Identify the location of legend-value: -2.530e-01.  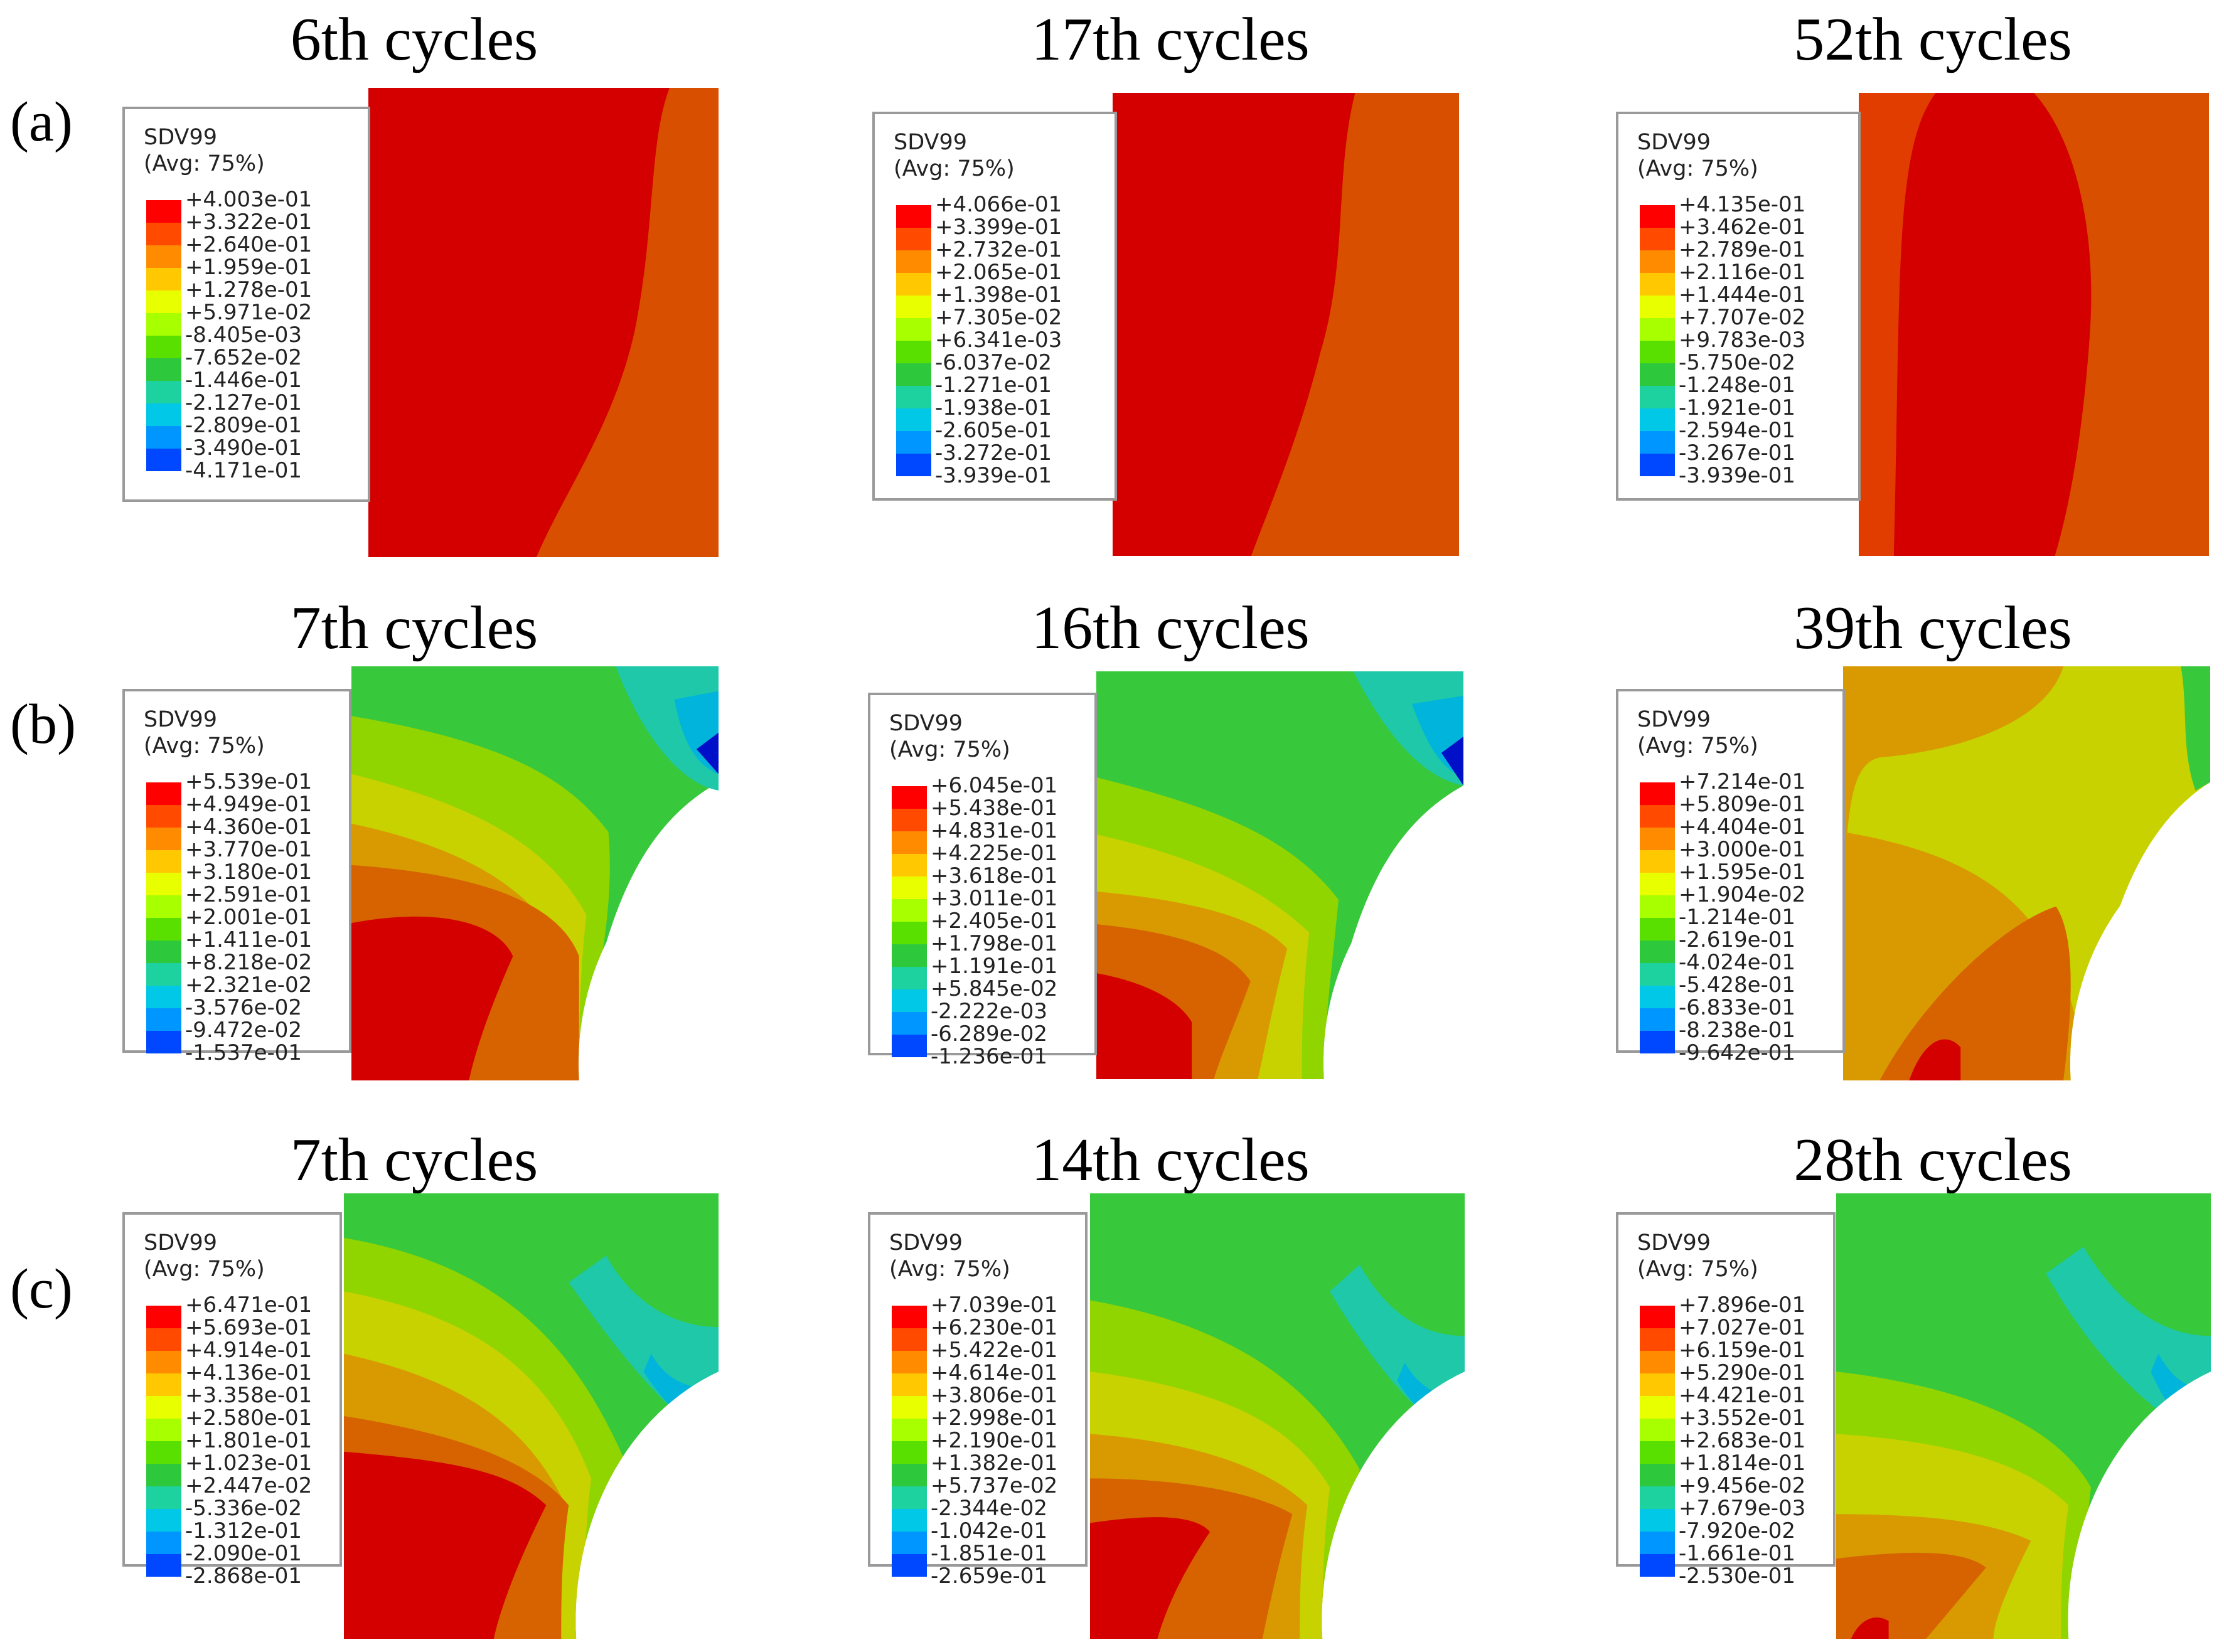
(1737, 1576).